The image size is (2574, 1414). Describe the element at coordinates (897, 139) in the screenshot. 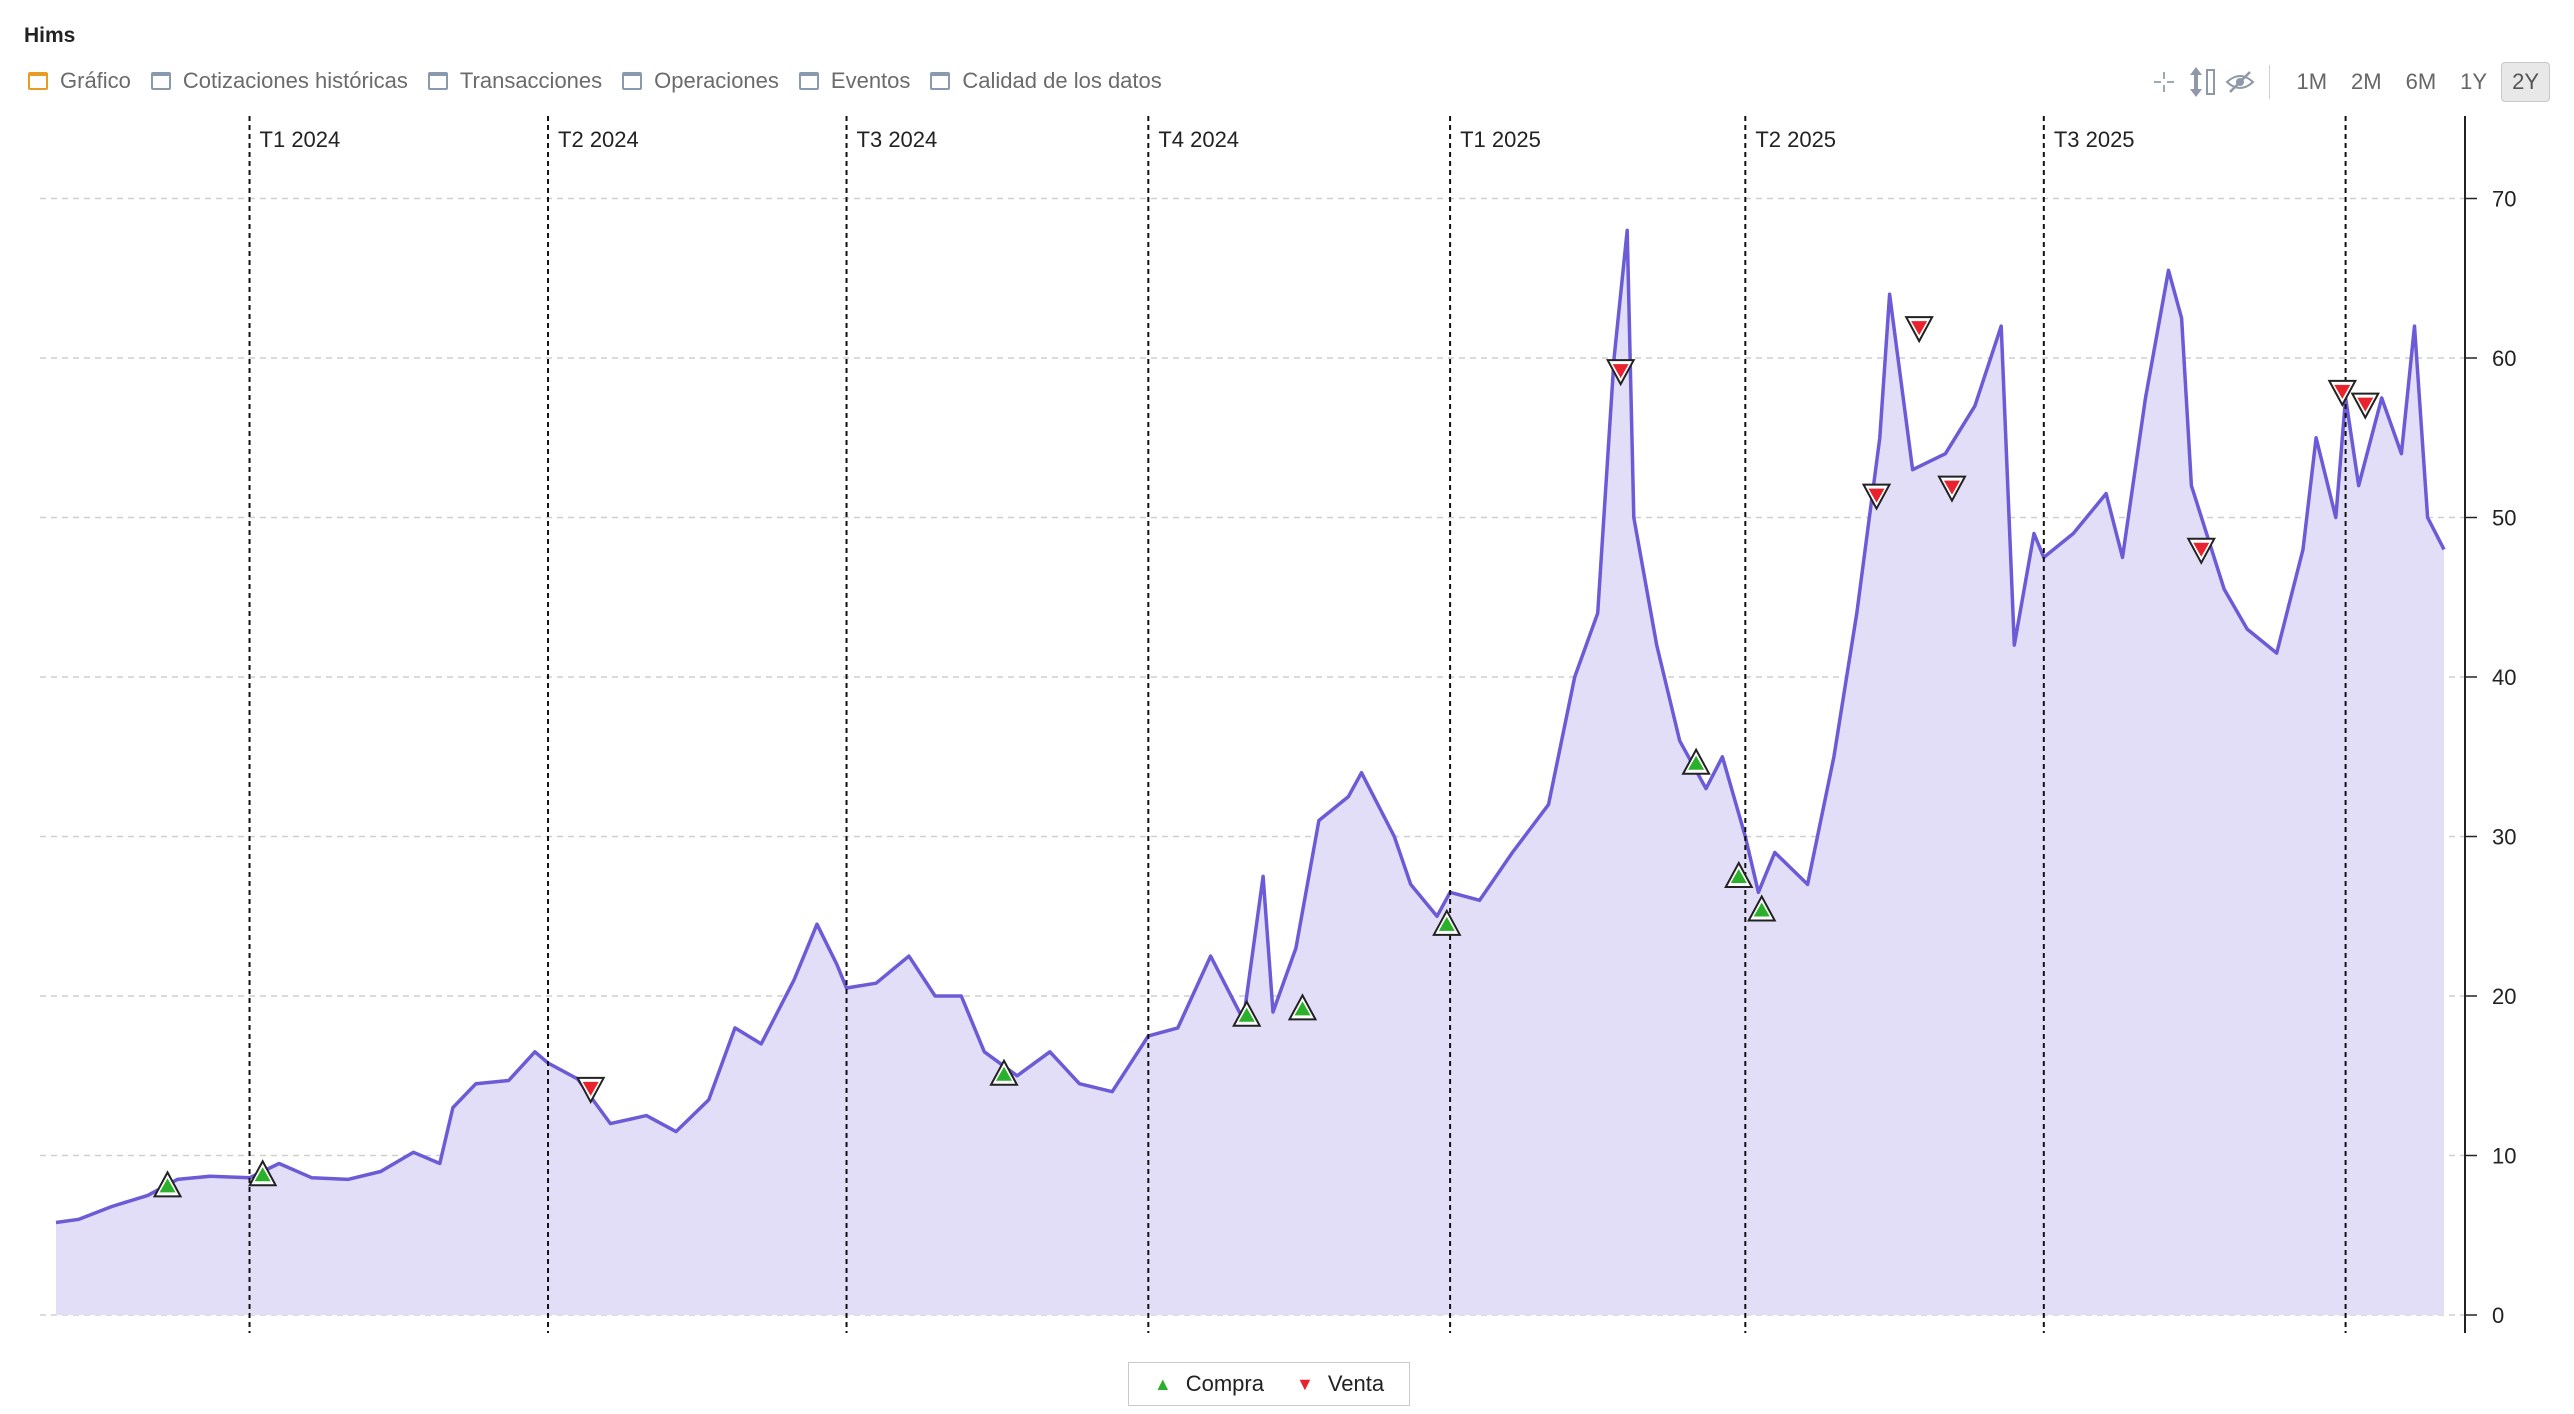

I see `quarter-label: T3 2024` at that location.